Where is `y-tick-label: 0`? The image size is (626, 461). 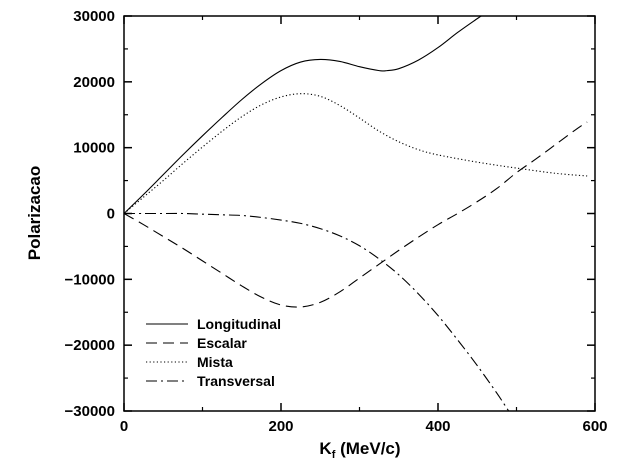 y-tick-label: 0 is located at coordinates (111, 214).